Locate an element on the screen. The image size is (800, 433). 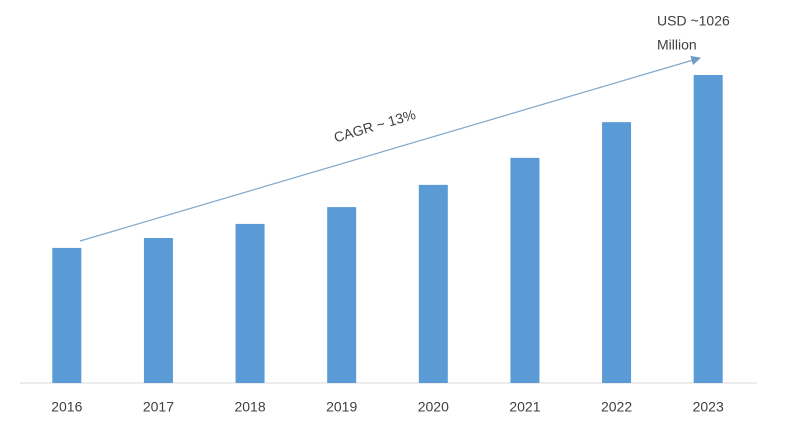
x-tick-label: 2018 is located at coordinates (249, 407).